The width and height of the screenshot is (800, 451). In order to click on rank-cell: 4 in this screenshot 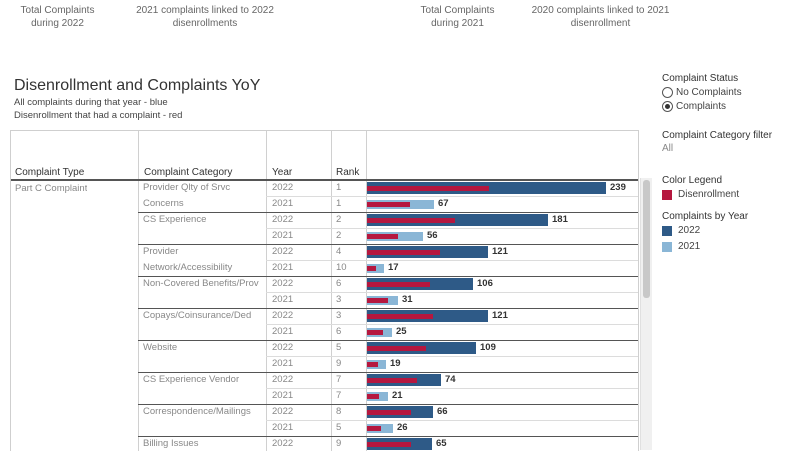, I will do `click(339, 251)`.